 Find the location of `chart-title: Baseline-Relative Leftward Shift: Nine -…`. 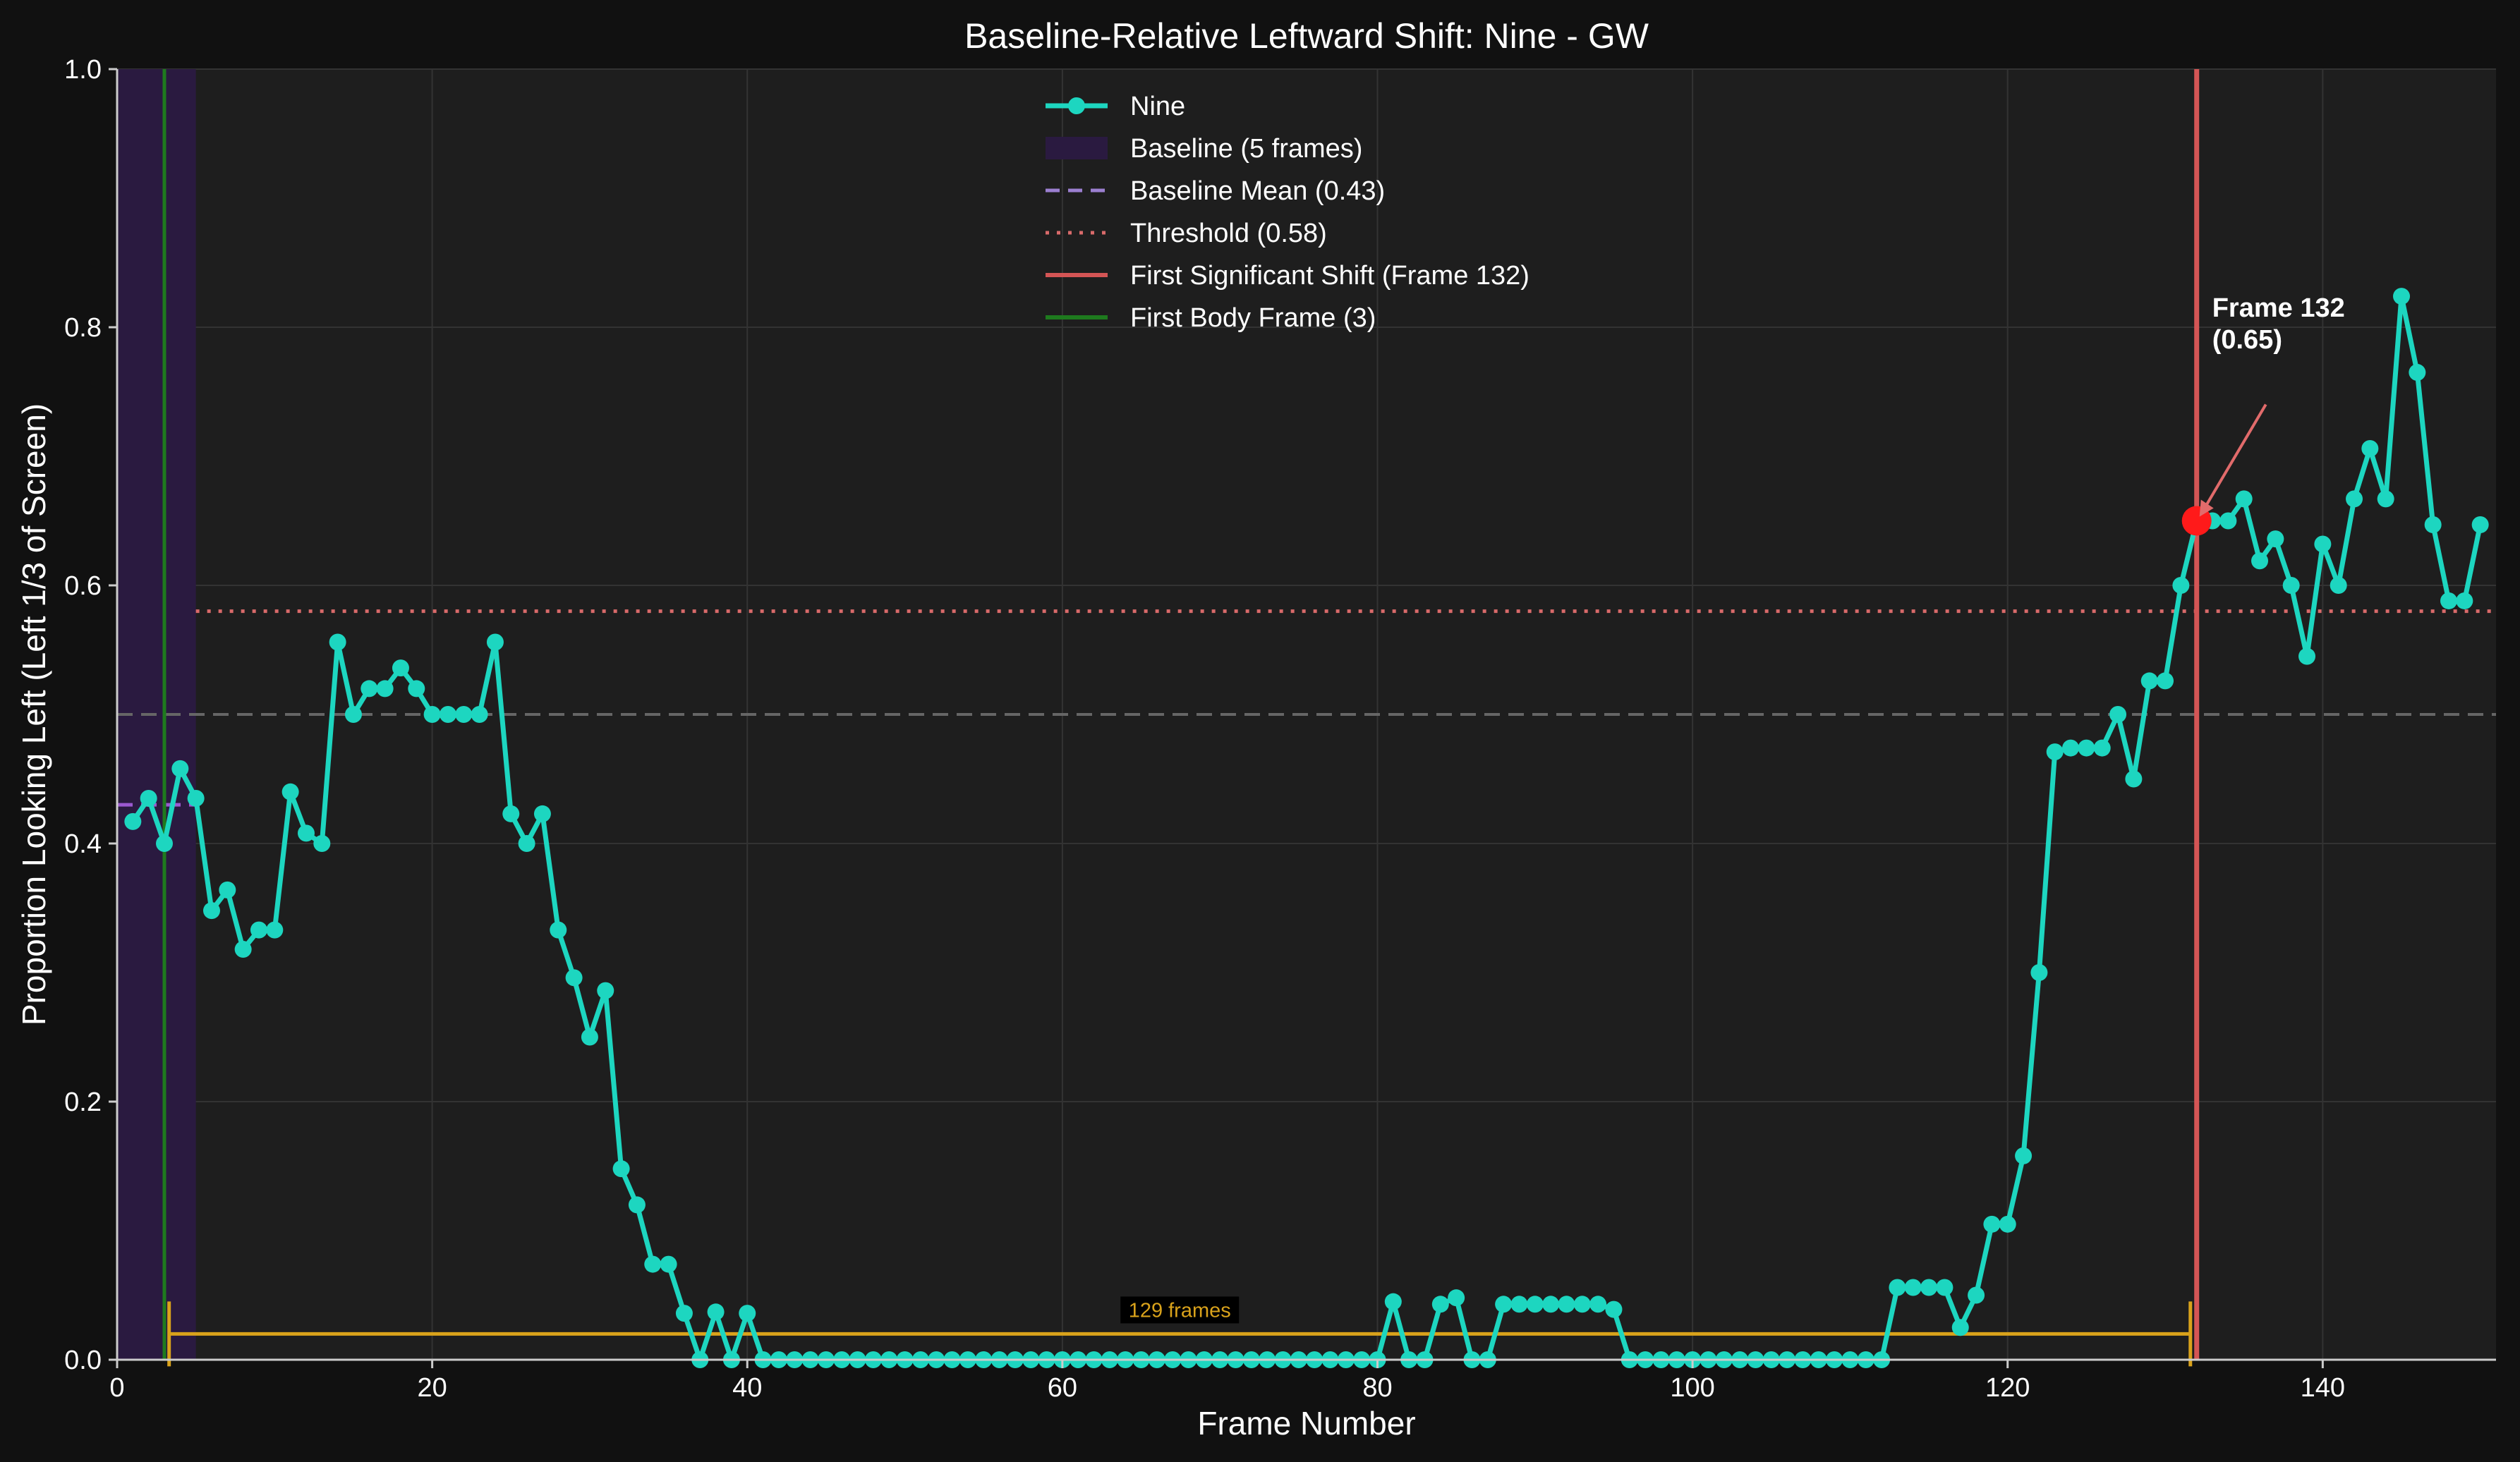

chart-title: Baseline-Relative Leftward Shift: Nine -… is located at coordinates (1307, 36).